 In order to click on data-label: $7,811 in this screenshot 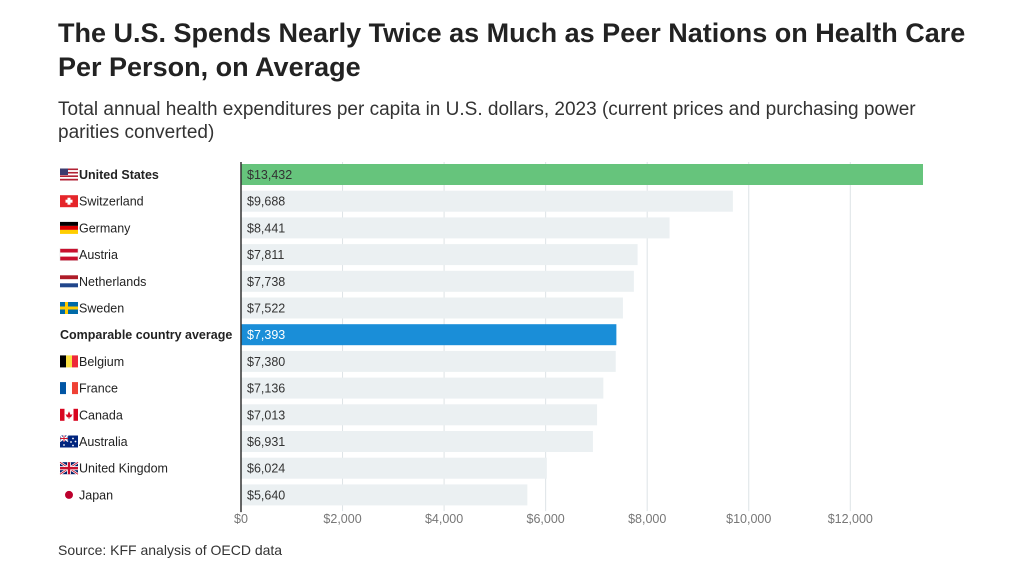, I will do `click(265, 255)`.